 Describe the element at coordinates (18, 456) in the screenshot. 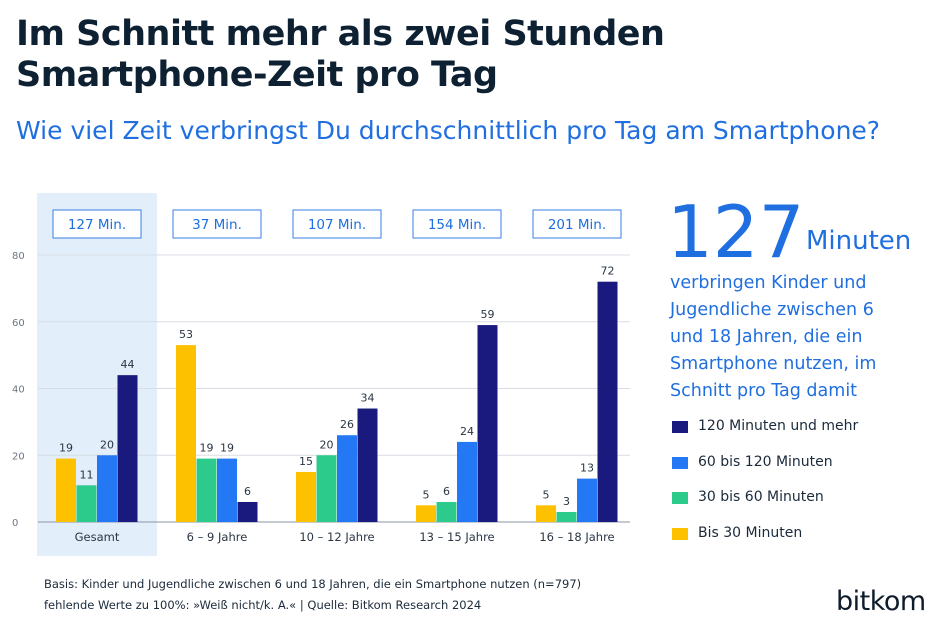

I see `y-tick-label: 20` at that location.